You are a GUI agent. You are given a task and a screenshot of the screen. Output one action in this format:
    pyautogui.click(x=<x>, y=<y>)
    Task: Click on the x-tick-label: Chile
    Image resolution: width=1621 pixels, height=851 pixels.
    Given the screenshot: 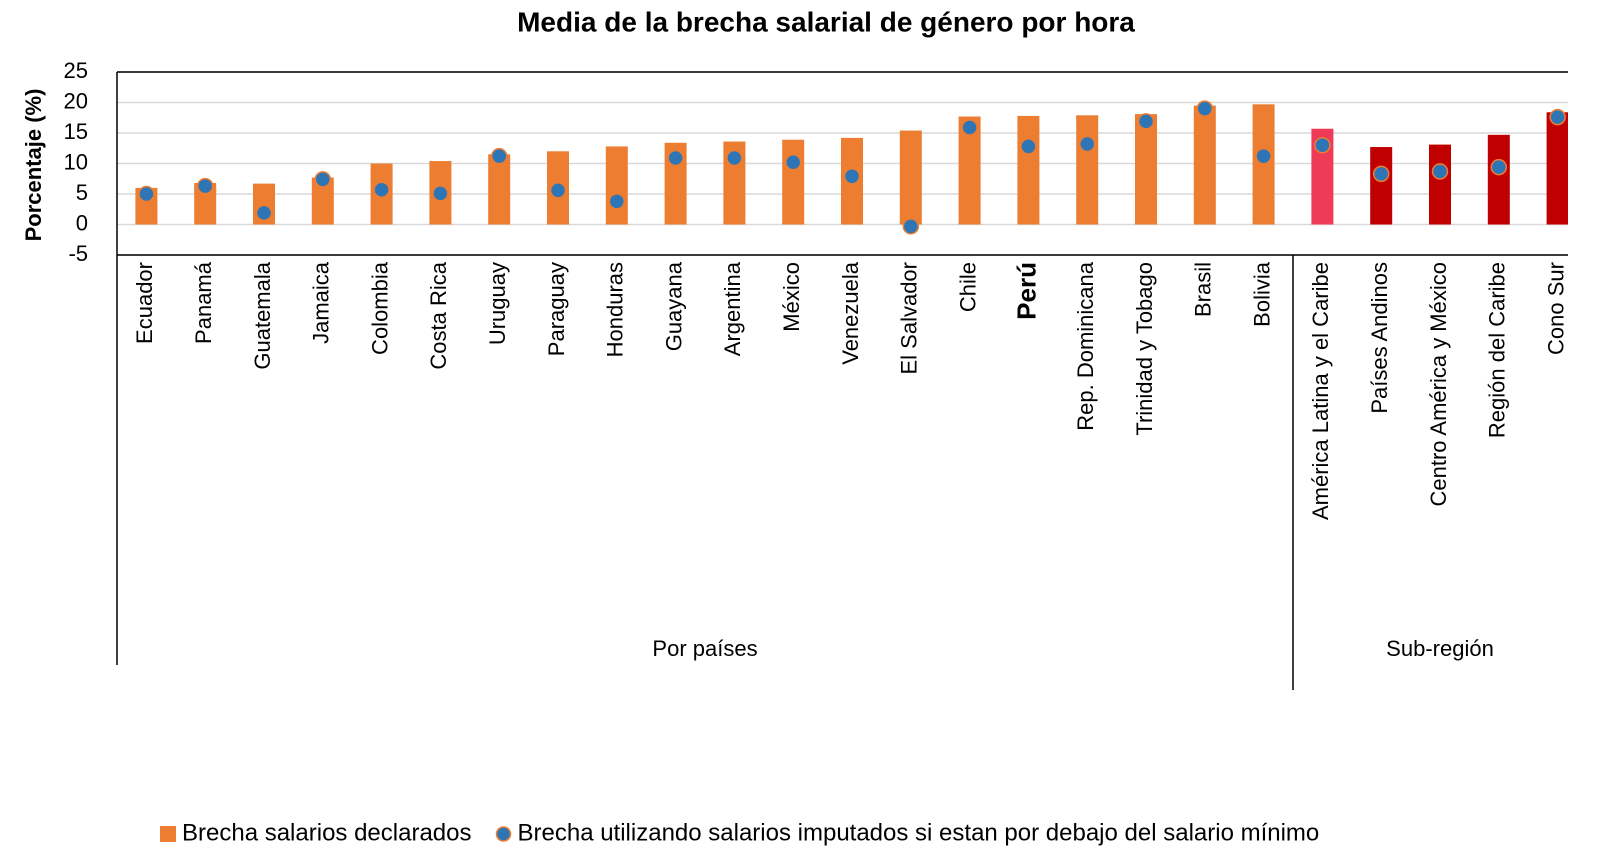 What is the action you would take?
    pyautogui.click(x=967, y=287)
    